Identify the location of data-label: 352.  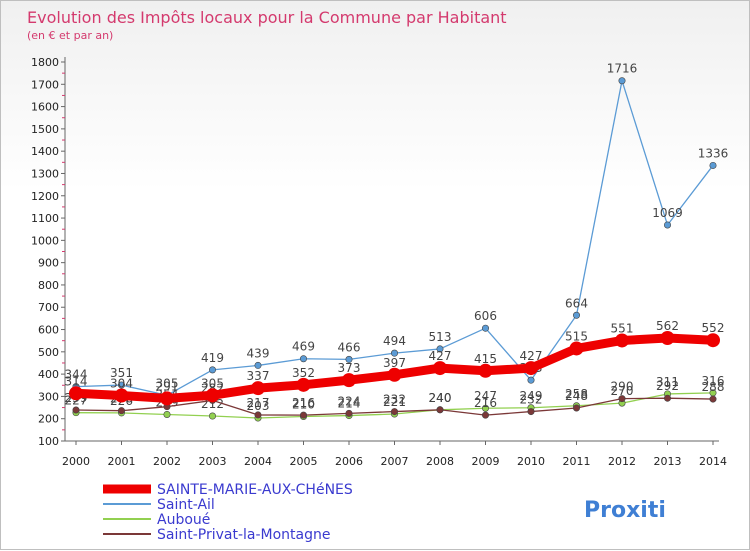
(303, 373).